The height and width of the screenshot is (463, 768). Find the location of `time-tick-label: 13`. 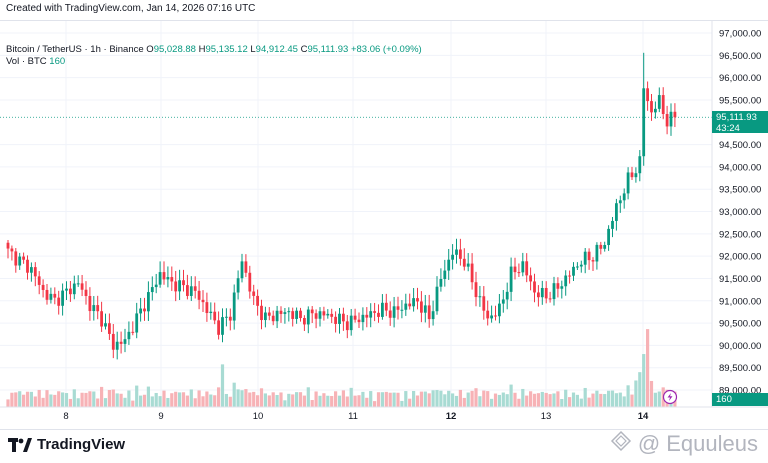

time-tick-label: 13 is located at coordinates (546, 416).